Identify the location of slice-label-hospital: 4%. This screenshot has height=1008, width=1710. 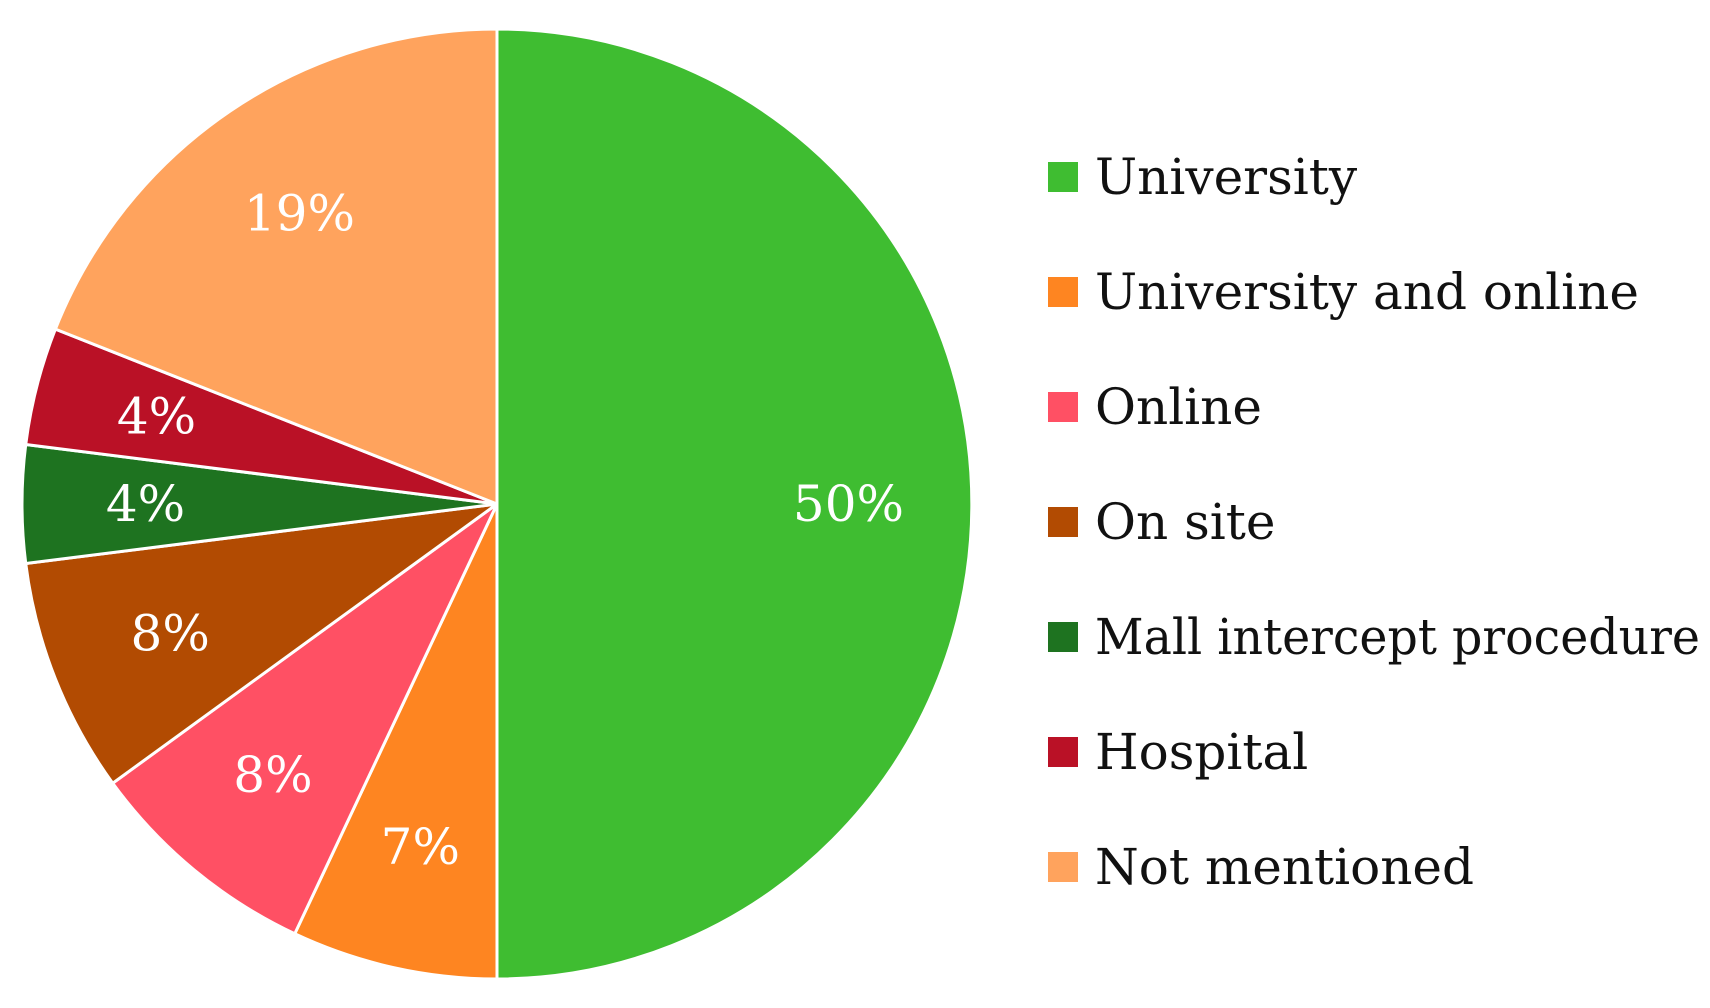
(156, 417).